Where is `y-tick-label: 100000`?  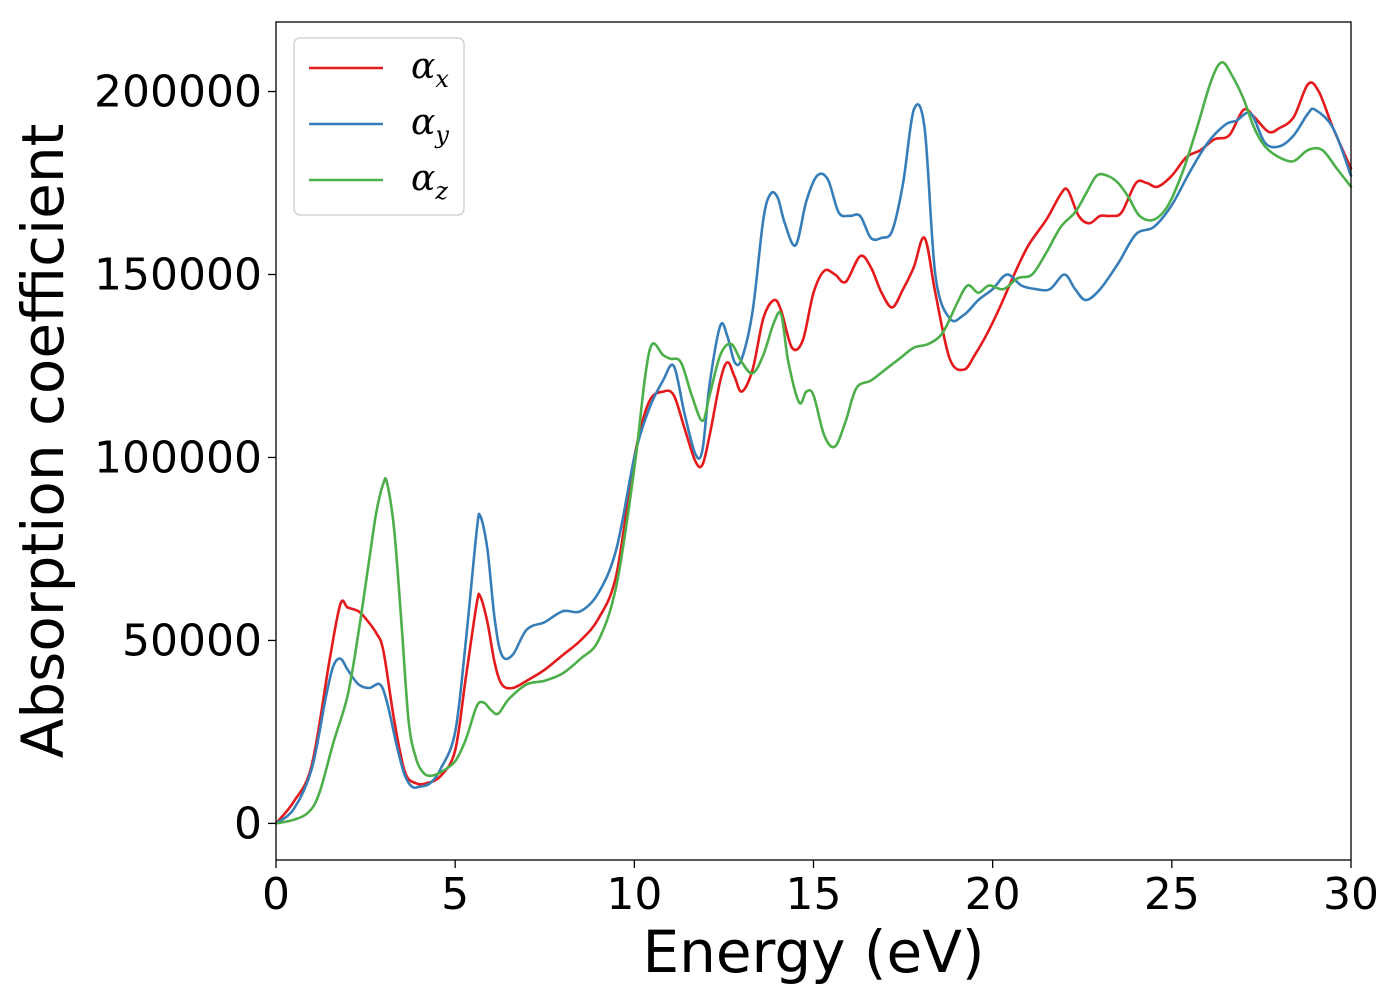
y-tick-label: 100000 is located at coordinates (178, 457).